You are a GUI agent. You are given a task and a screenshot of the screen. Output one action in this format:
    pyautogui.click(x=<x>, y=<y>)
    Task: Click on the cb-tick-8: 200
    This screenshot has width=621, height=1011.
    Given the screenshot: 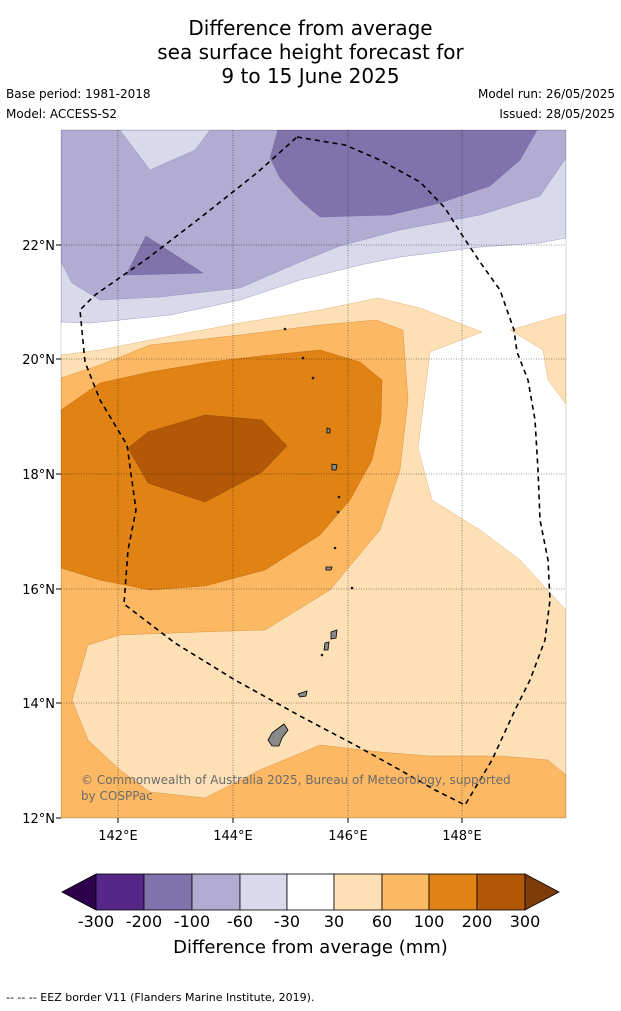 What is the action you would take?
    pyautogui.click(x=477, y=921)
    